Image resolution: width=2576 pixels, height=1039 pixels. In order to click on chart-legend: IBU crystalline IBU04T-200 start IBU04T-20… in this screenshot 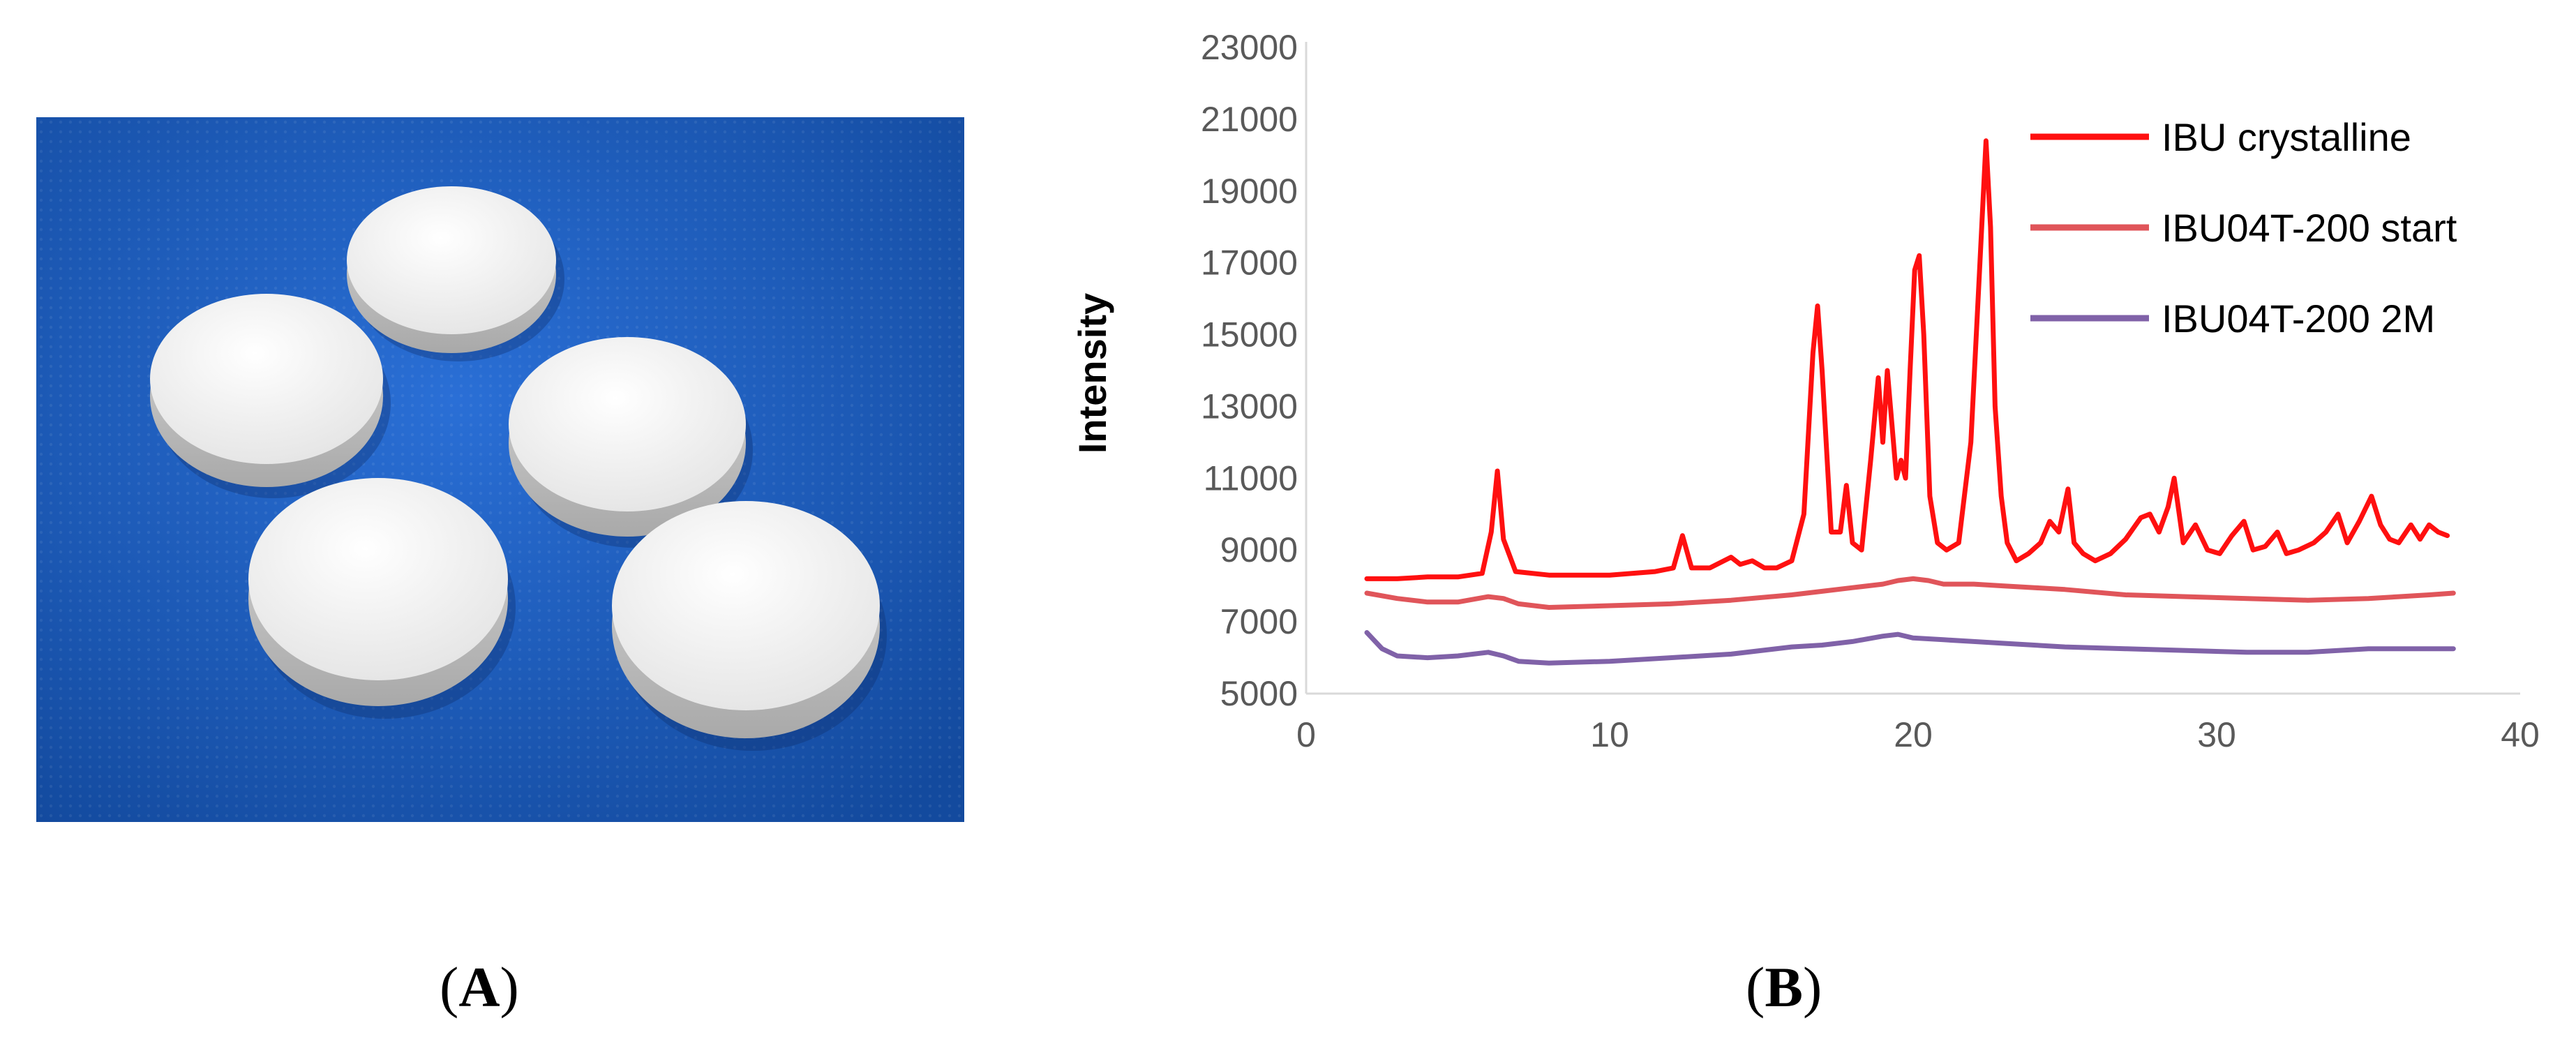, I will do `click(2243, 228)`.